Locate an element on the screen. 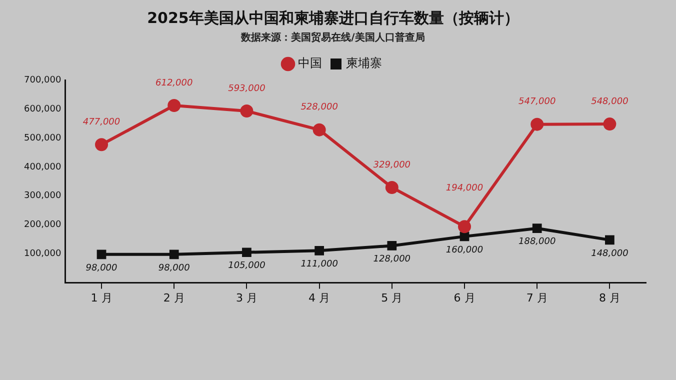  y-tick-label: 500,000 is located at coordinates (43, 138).